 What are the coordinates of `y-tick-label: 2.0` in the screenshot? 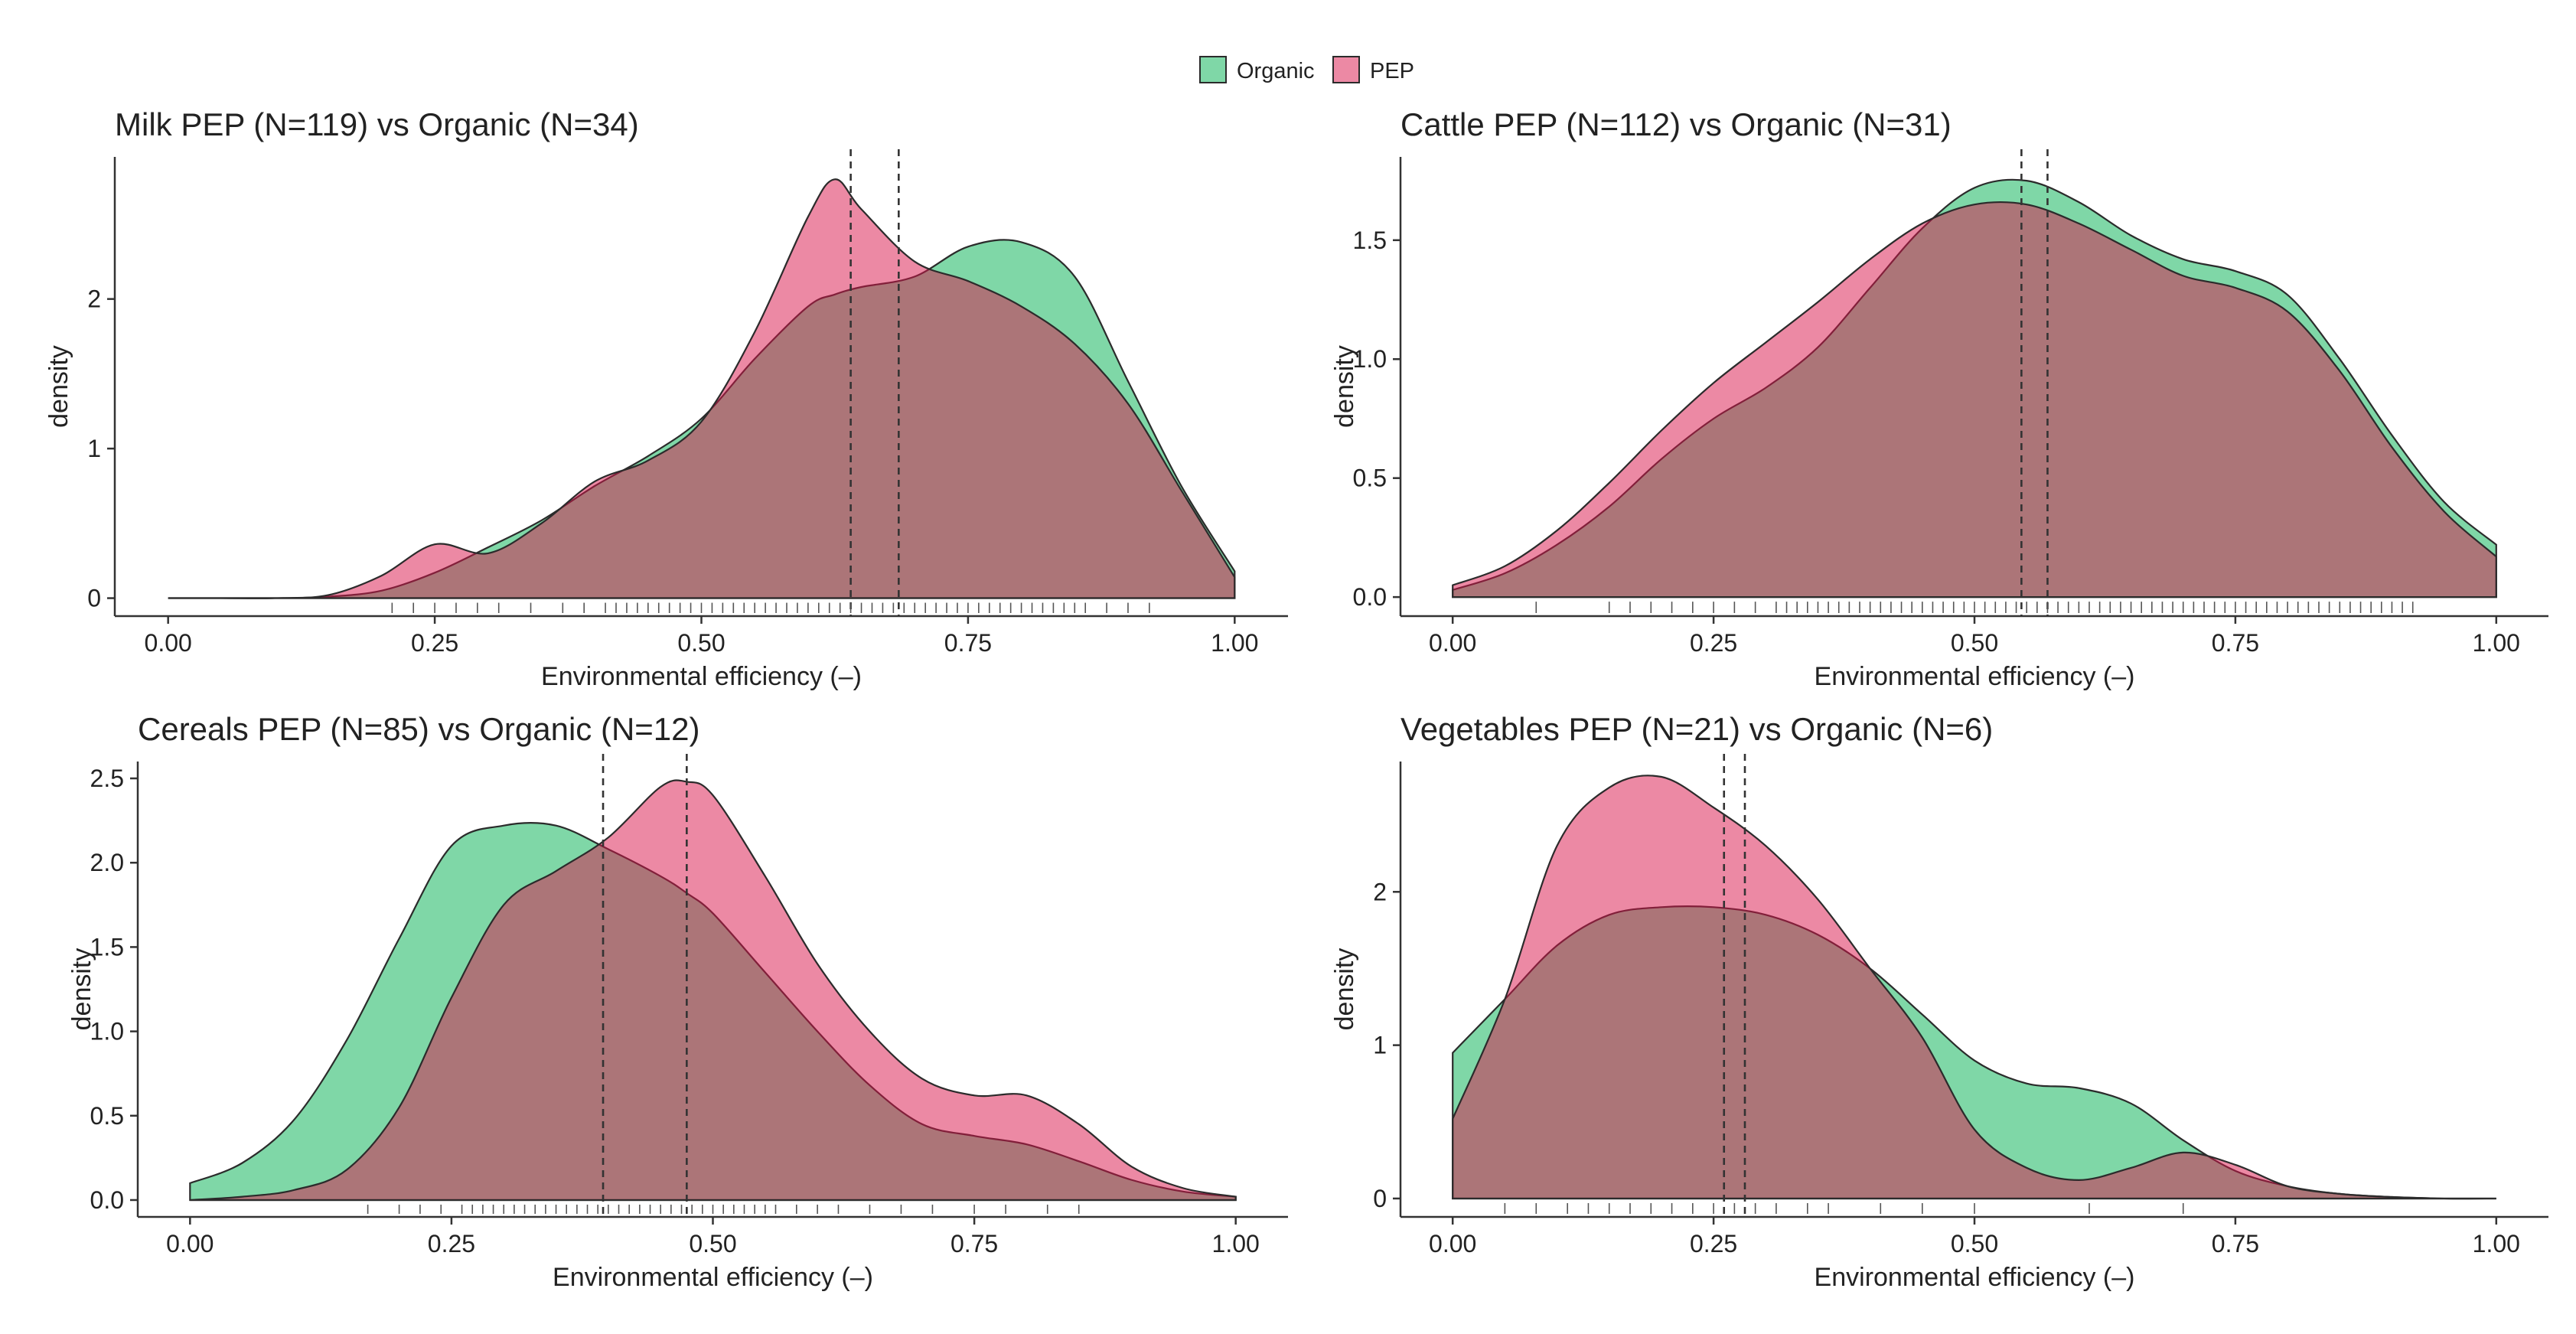 It's located at (107, 863).